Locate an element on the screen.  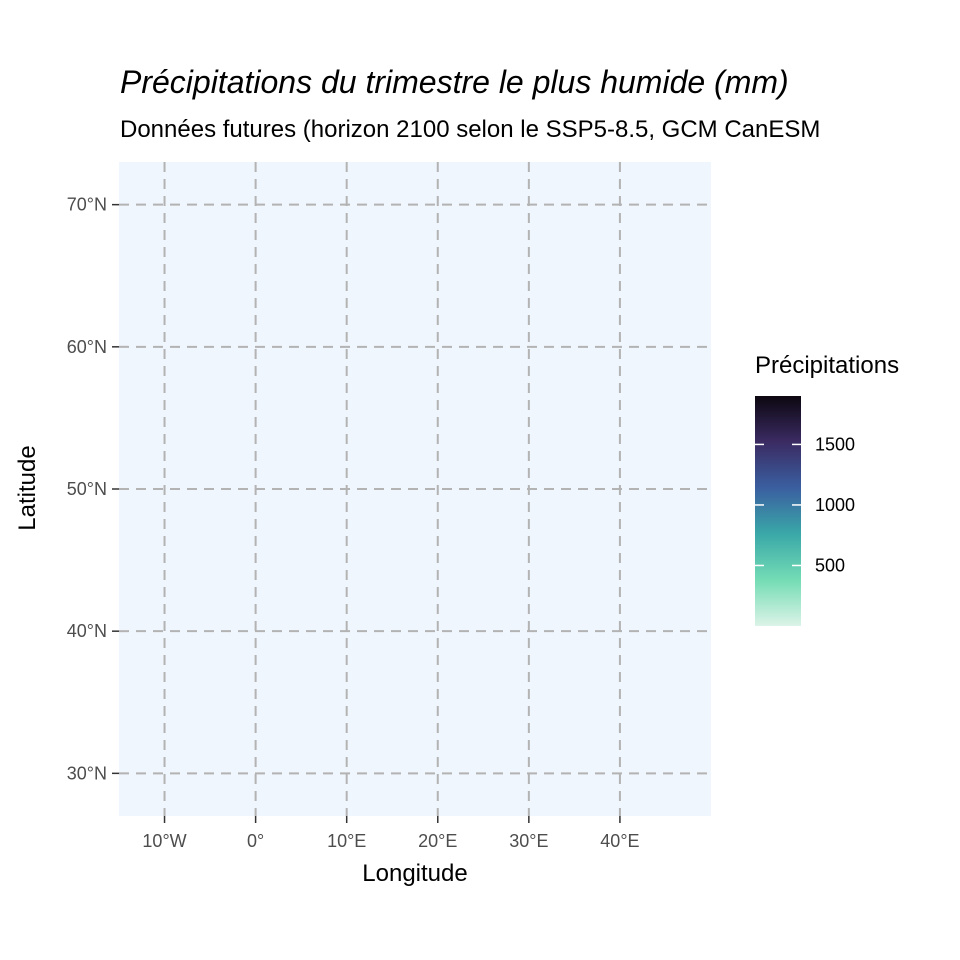
legend-colorbar is located at coordinates (778, 511).